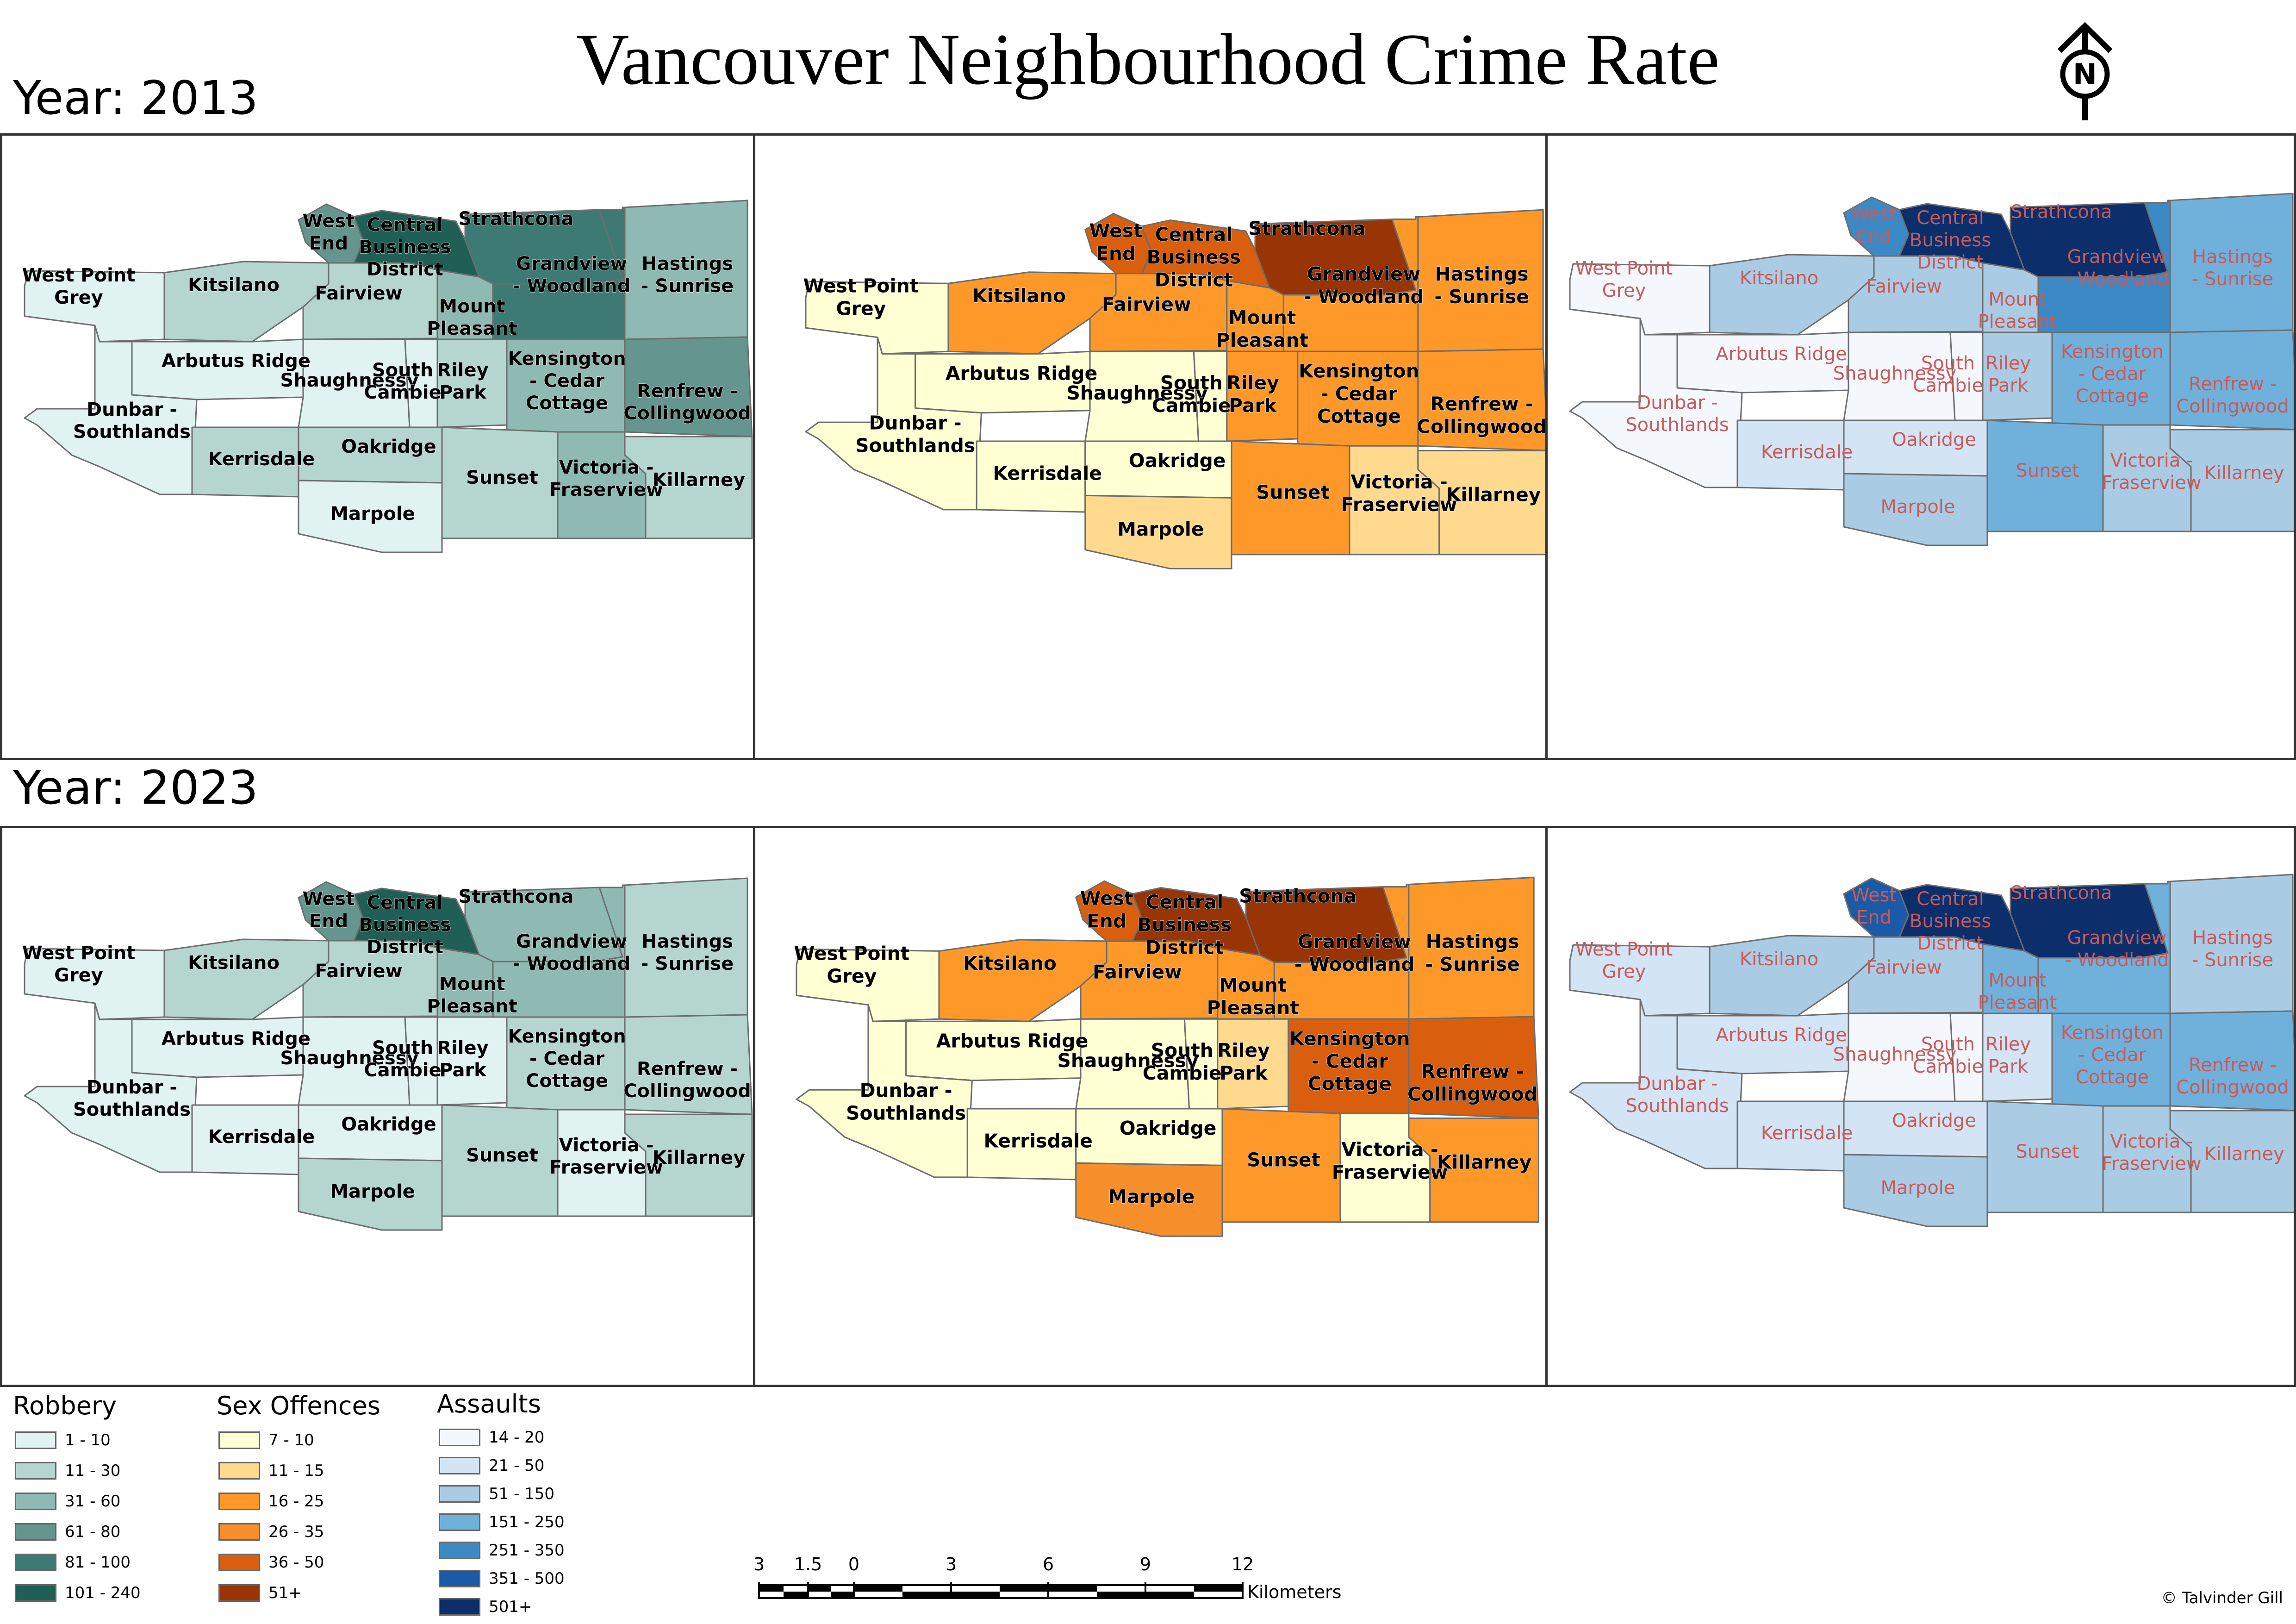 The image size is (2296, 1624). I want to click on legend-range-label: 26 - 35, so click(296, 1532).